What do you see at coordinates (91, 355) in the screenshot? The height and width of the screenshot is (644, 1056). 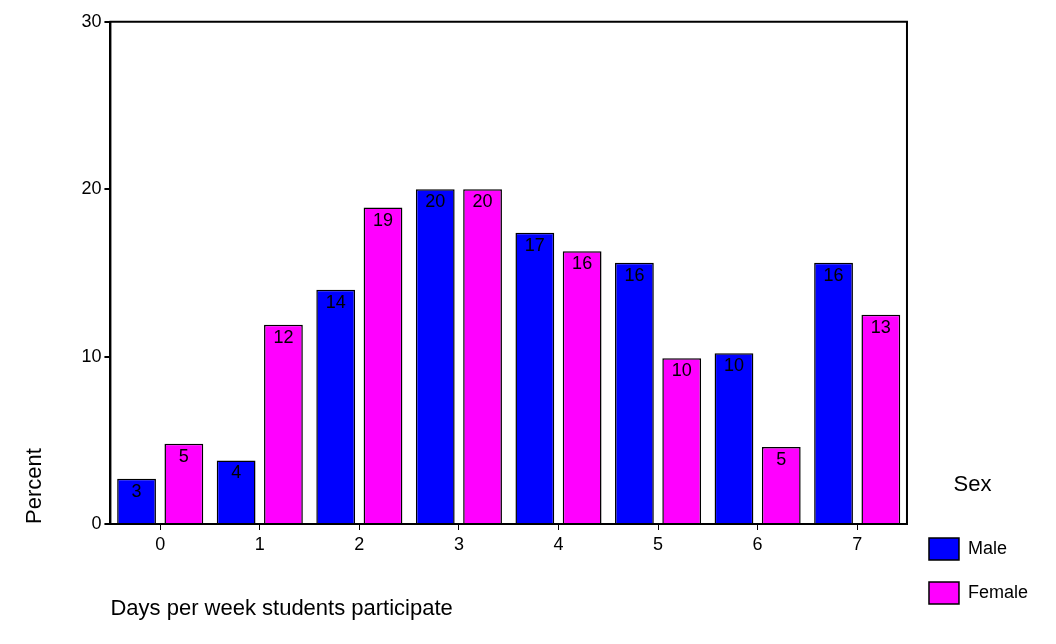 I see `y-tick-label: 10` at bounding box center [91, 355].